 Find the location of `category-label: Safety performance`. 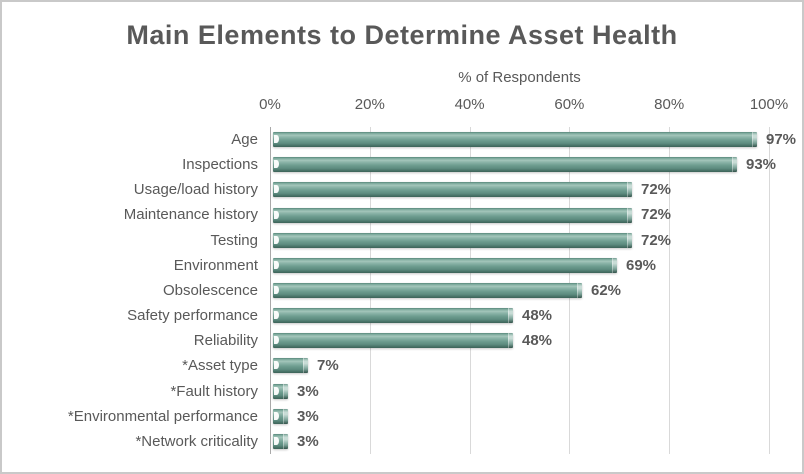

category-label: Safety performance is located at coordinates (192, 316).